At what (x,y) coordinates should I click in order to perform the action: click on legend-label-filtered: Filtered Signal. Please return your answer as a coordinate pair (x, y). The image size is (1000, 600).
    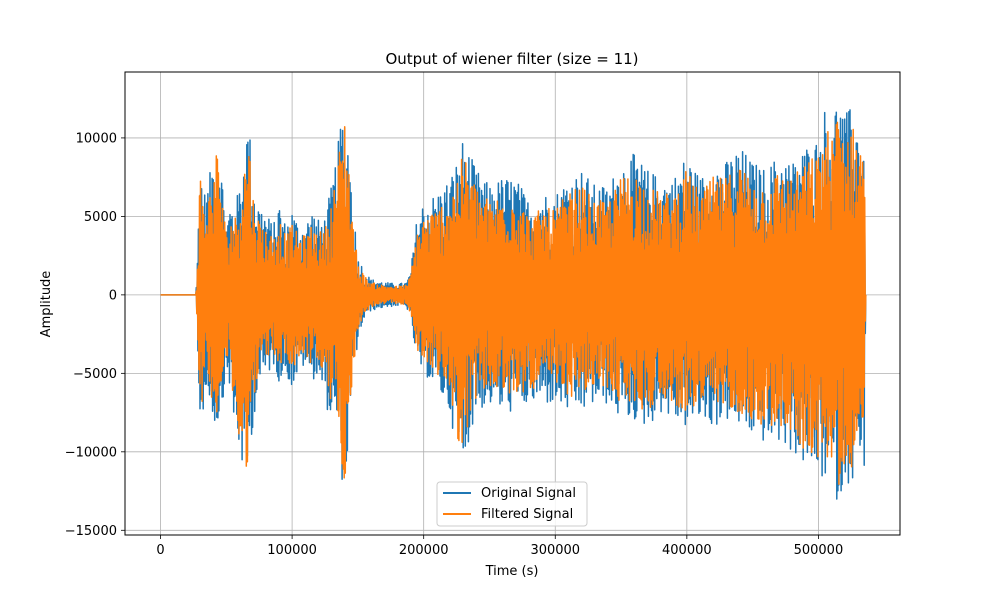
    Looking at the image, I should click on (527, 514).